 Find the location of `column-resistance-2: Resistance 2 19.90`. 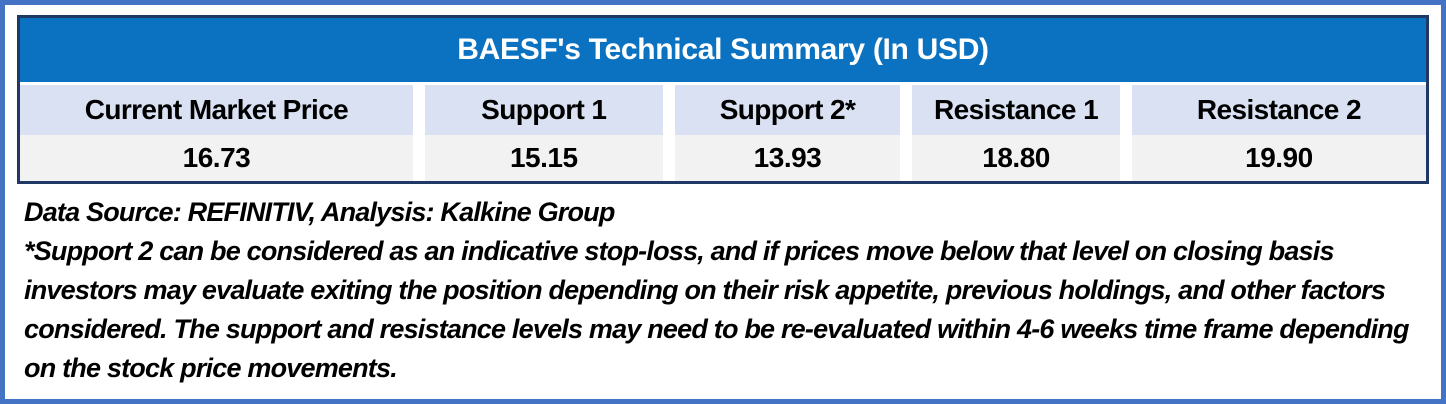

column-resistance-2: Resistance 2 19.90 is located at coordinates (1278, 133).